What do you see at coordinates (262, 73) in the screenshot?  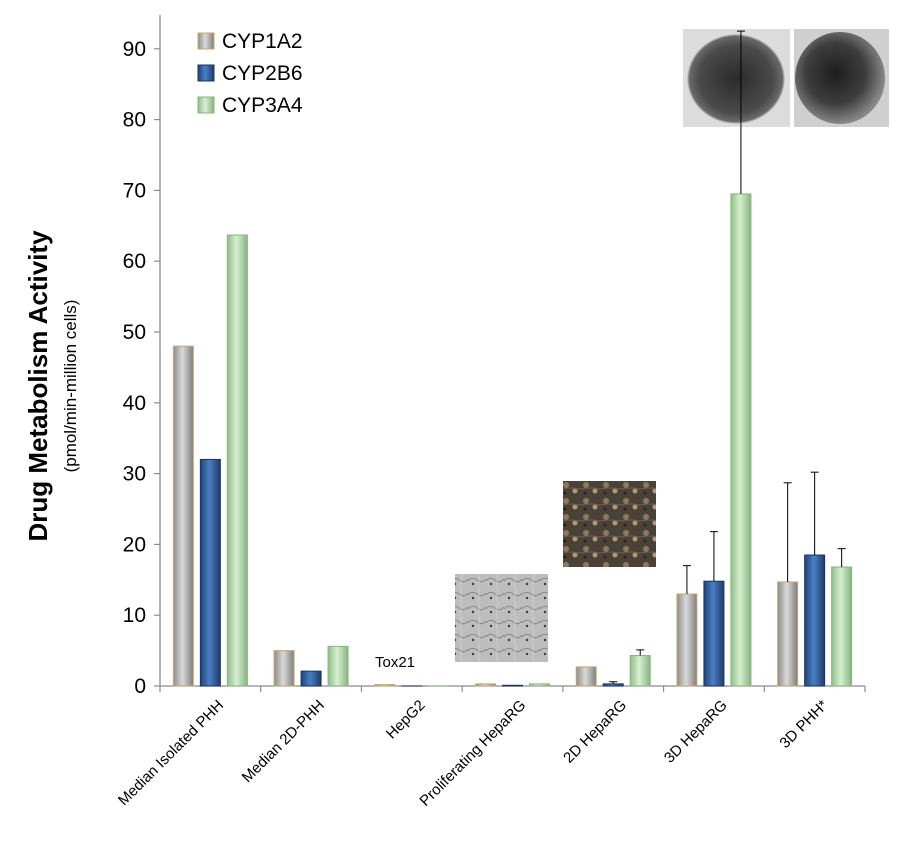 I see `legend-label-cyp2b6: CYP2B6` at bounding box center [262, 73].